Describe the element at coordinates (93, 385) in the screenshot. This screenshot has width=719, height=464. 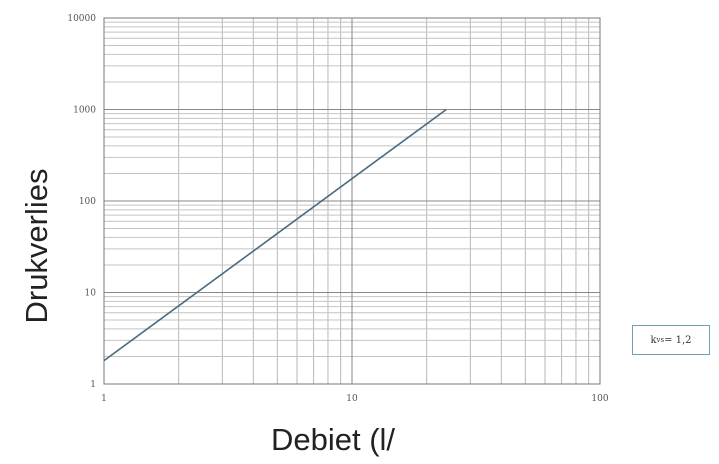
I see `y-tick-label: 1` at that location.